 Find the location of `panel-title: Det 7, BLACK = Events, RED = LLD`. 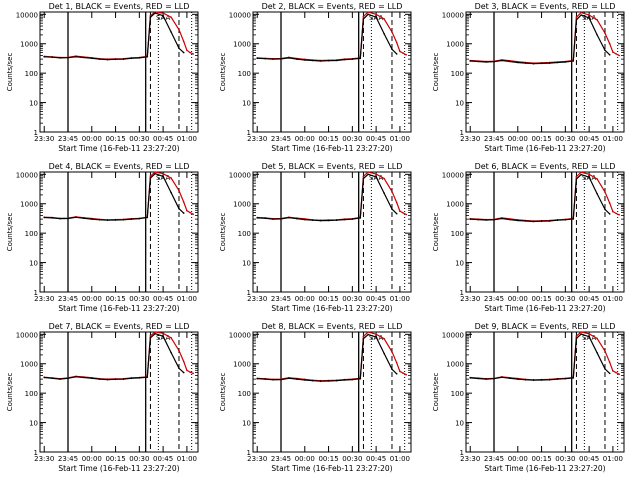

panel-title: Det 7, BLACK = Events, RED = LLD is located at coordinates (119, 326).